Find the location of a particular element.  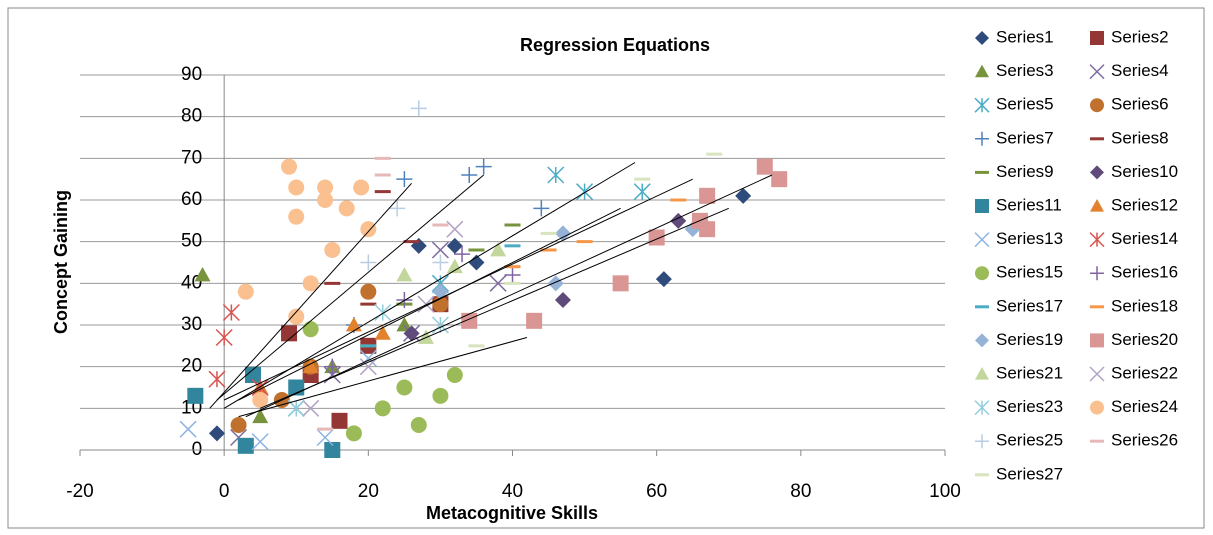

legend-label: Series18 is located at coordinates (1144, 305).